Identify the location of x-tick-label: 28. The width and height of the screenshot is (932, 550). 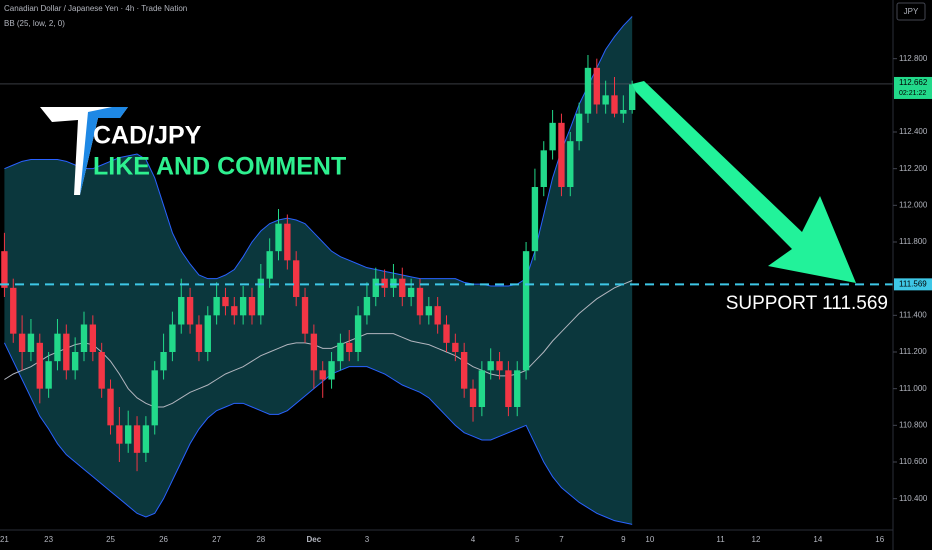
(260, 539).